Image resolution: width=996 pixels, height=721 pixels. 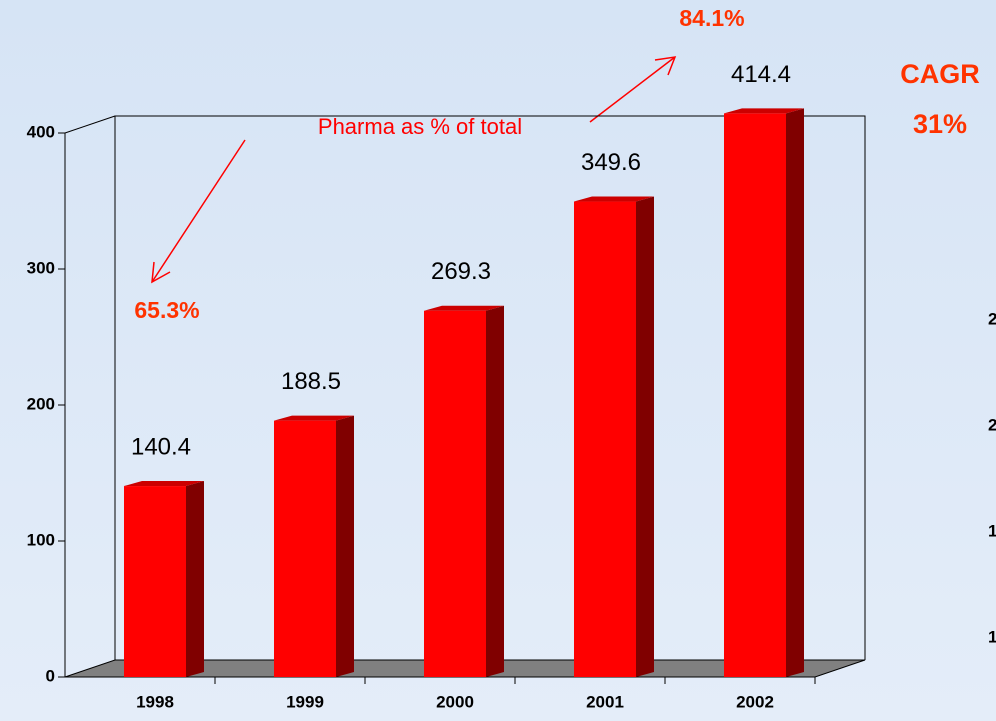 What do you see at coordinates (761, 74) in the screenshot?
I see `value-label: 414.4` at bounding box center [761, 74].